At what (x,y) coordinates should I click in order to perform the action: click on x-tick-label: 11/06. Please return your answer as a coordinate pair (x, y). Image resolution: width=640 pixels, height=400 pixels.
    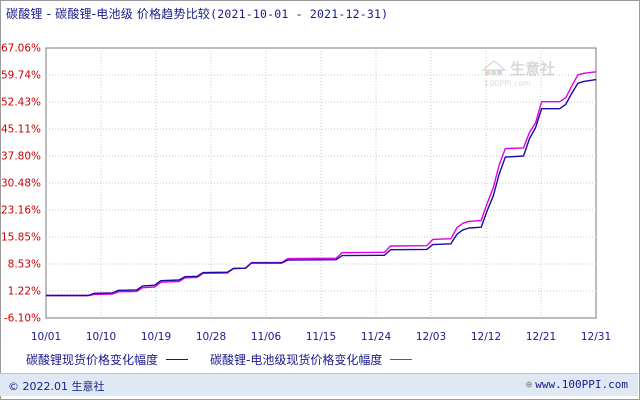
    Looking at the image, I should click on (266, 337).